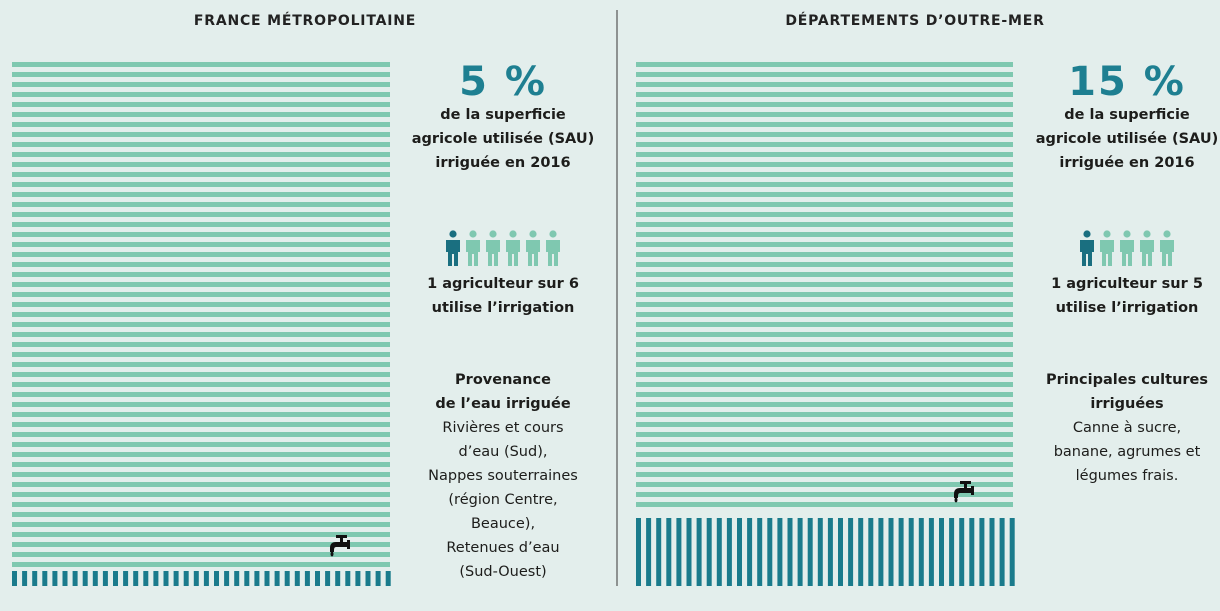  I want to click on note-heading: irriguées, so click(1127, 404).